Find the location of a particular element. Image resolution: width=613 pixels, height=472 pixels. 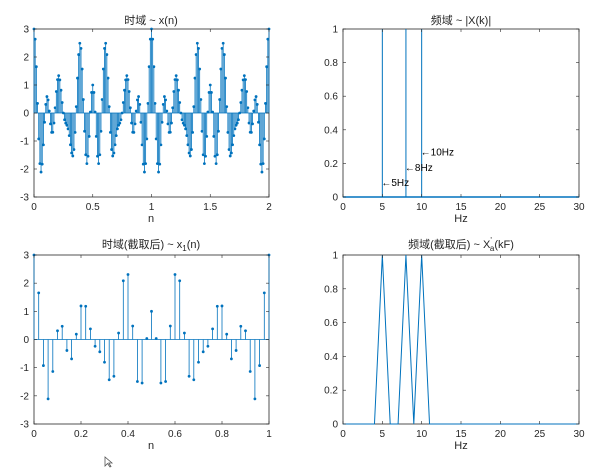

x-tick-label: 0.6 is located at coordinates (175, 434).